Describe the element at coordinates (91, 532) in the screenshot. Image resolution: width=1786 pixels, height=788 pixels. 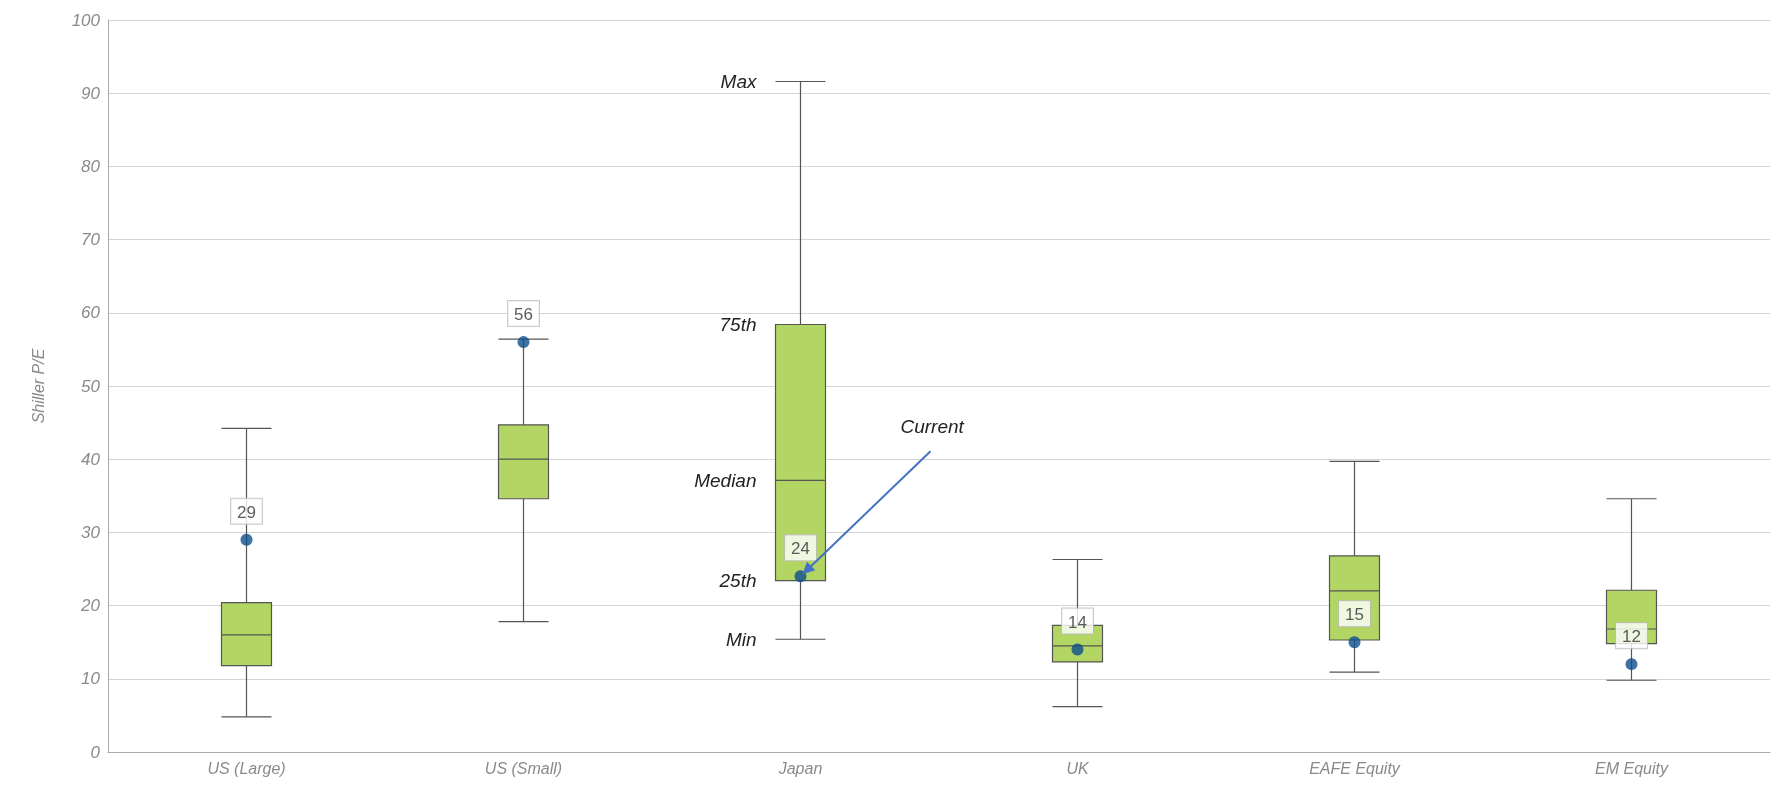
I see `y-tick-label: 30` at that location.